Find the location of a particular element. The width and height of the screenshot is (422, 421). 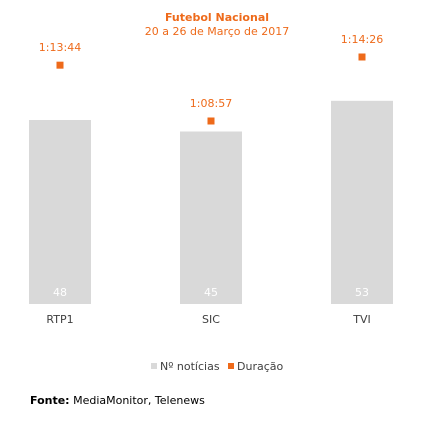

source-text: MediaMonitor, Telenews is located at coordinates (139, 400).